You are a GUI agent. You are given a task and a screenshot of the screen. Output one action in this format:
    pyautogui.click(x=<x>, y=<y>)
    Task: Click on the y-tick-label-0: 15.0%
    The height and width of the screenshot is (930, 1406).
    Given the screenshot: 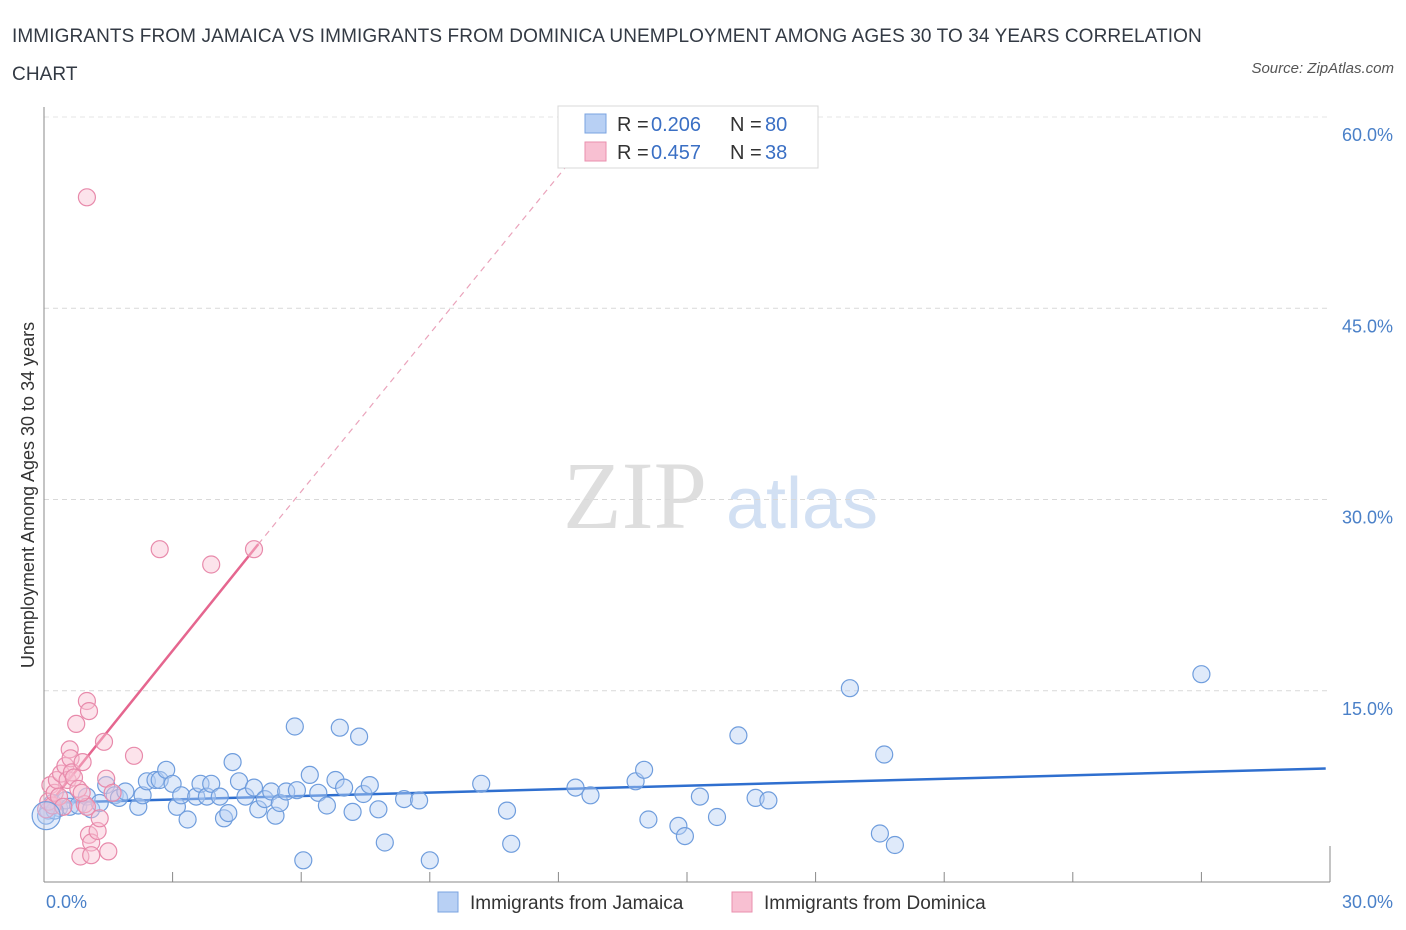 What is the action you would take?
    pyautogui.click(x=1367, y=709)
    